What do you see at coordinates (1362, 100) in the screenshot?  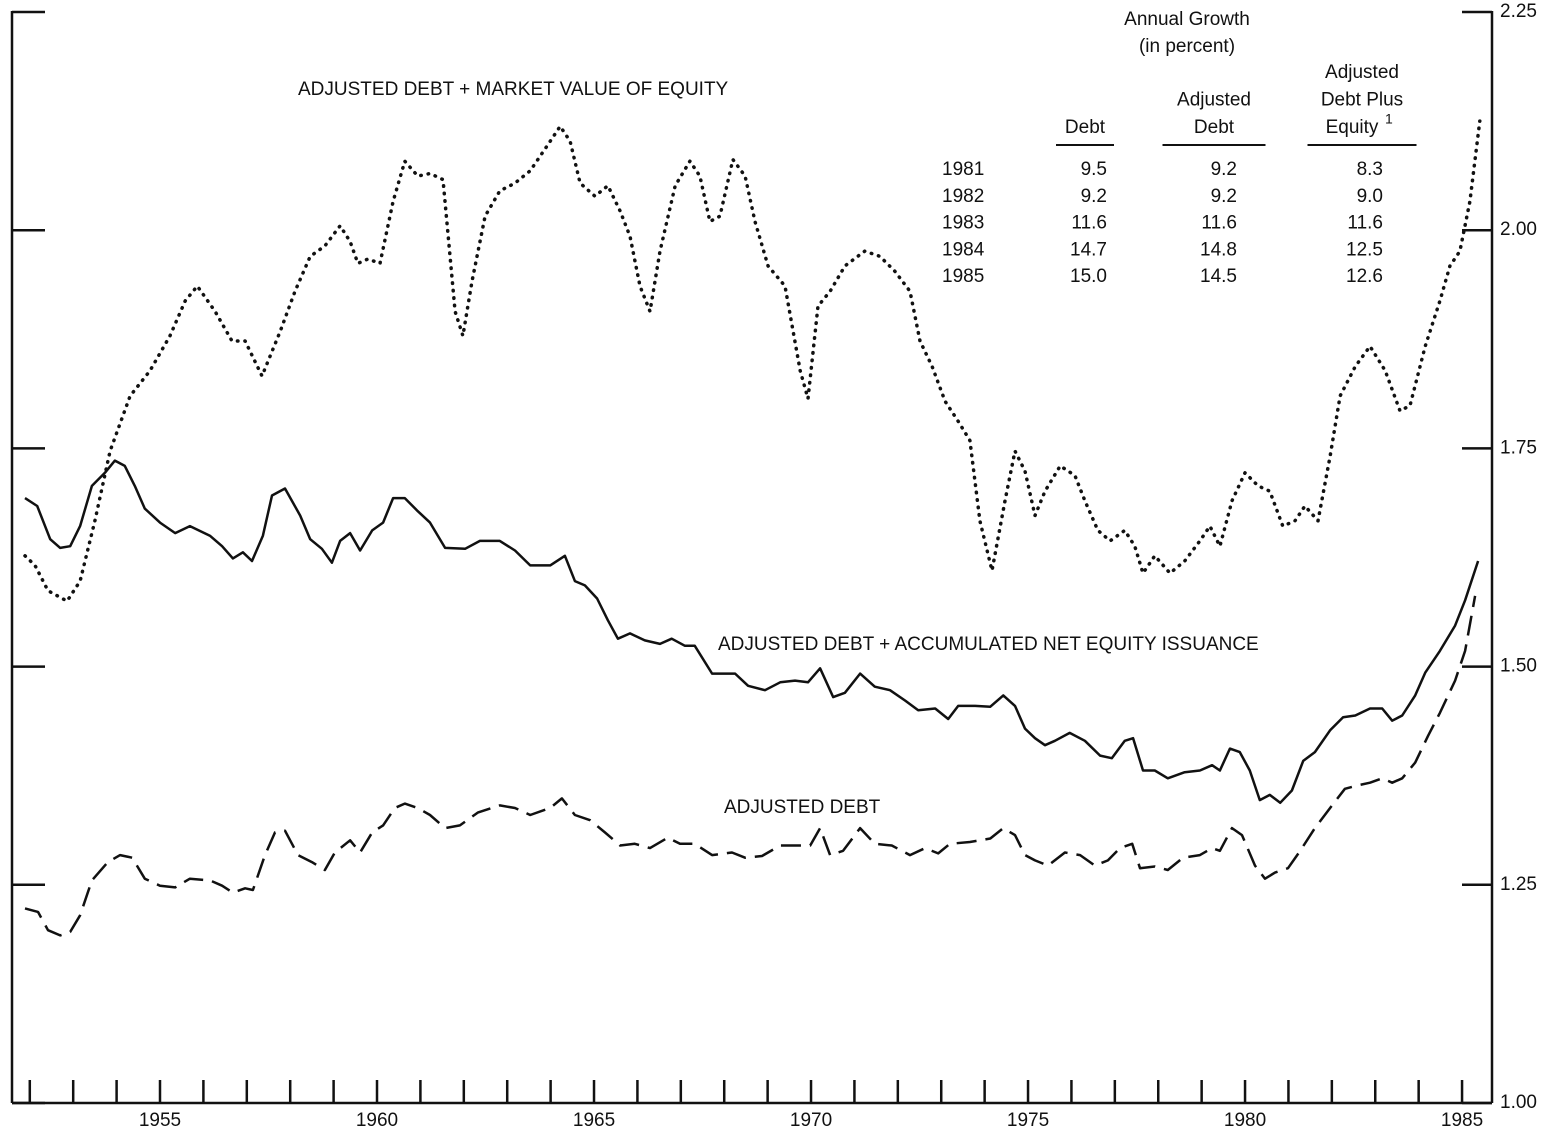 I see `table-header: Debt Plus` at bounding box center [1362, 100].